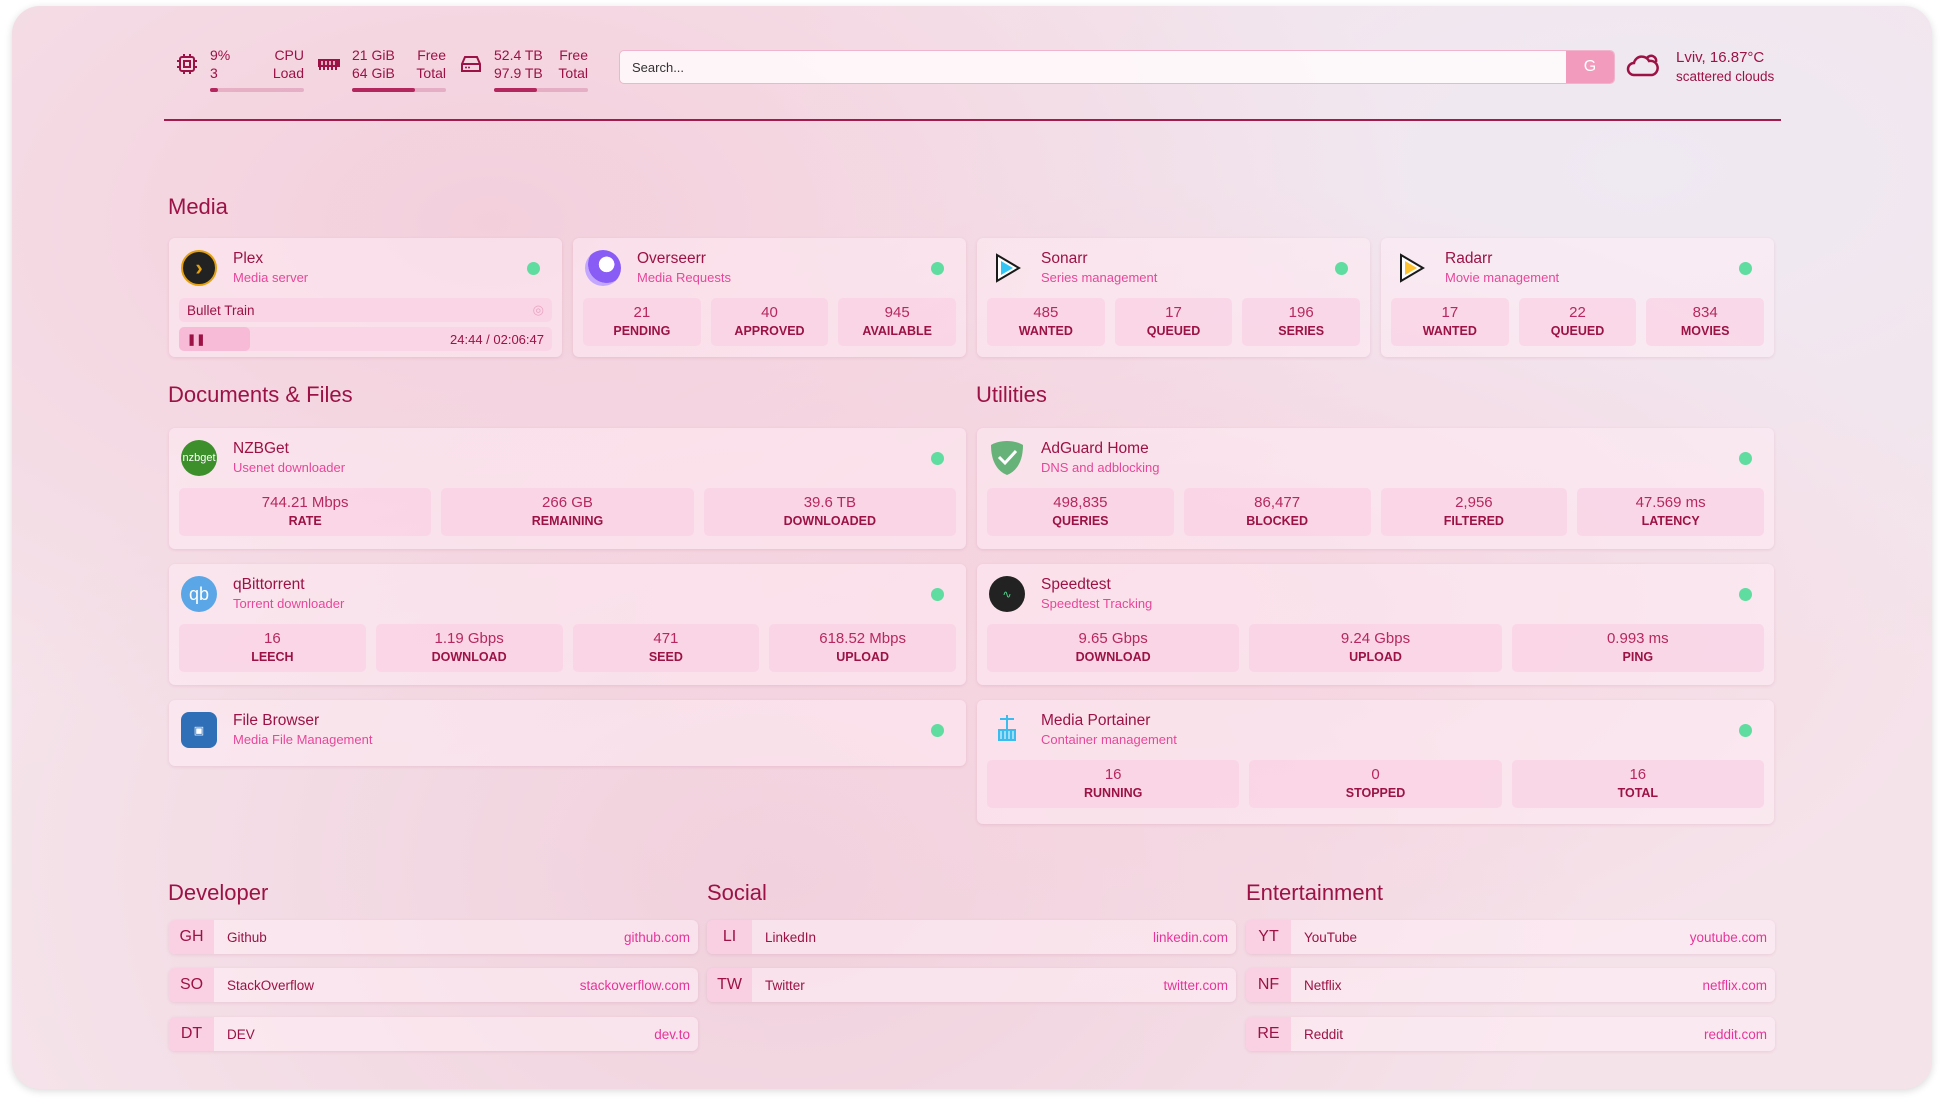 This screenshot has height=1104, width=1944. Describe the element at coordinates (862, 638) in the screenshot. I see `stat-value: 618.52 Mbps` at that location.